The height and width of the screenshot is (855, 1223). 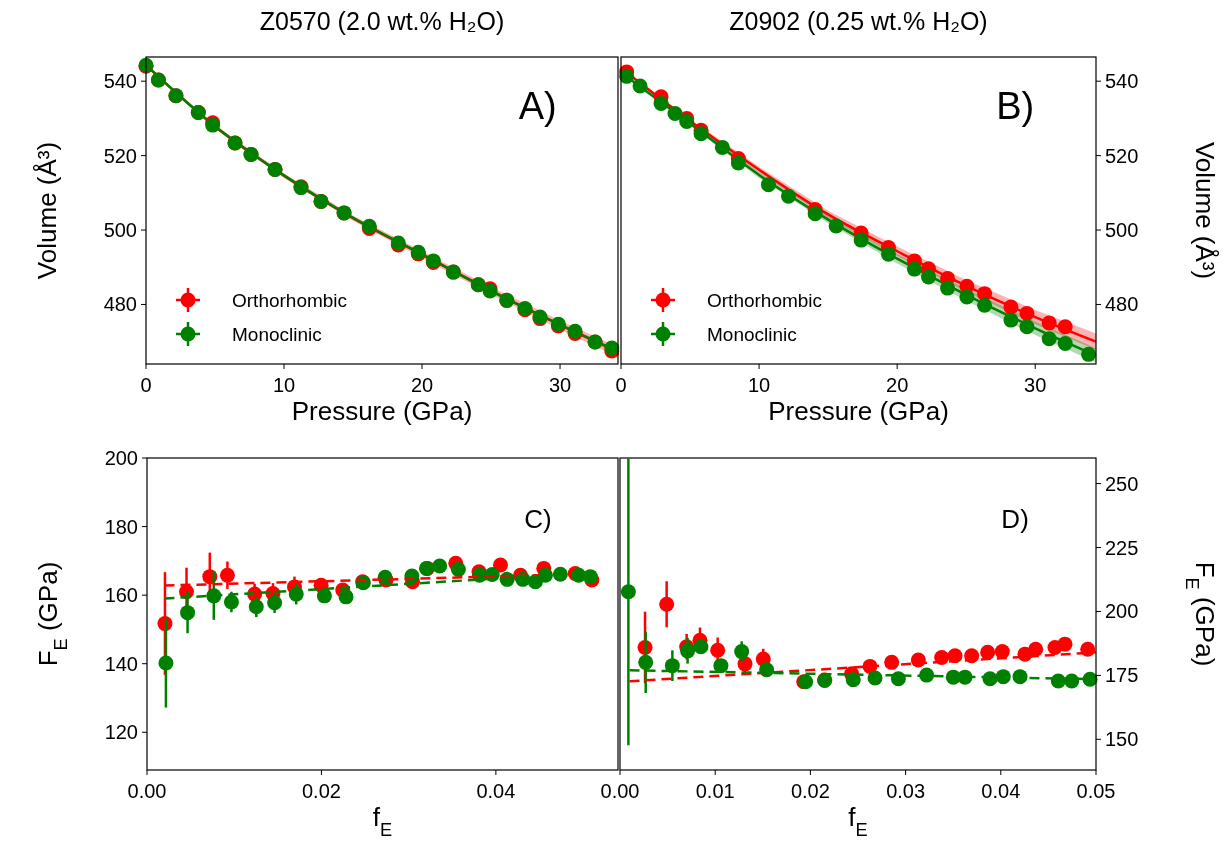 What do you see at coordinates (1122, 739) in the screenshot?
I see `y2-tick-label: 150` at bounding box center [1122, 739].